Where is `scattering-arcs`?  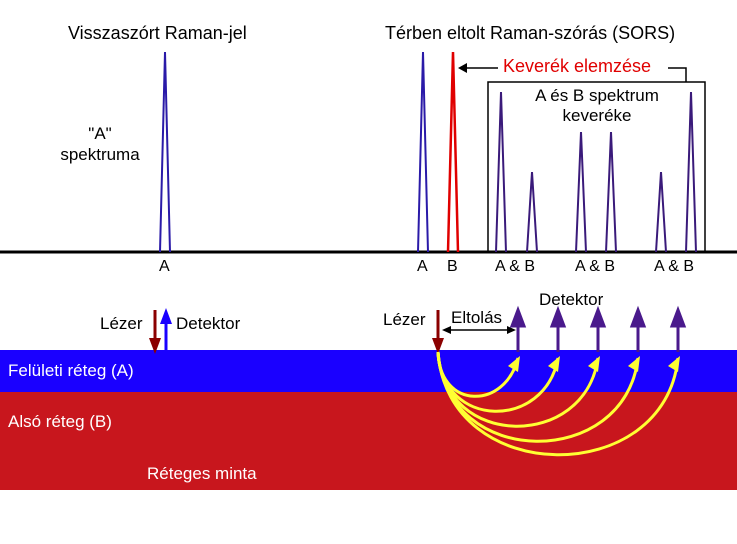
scattering-arcs is located at coordinates (558, 404).